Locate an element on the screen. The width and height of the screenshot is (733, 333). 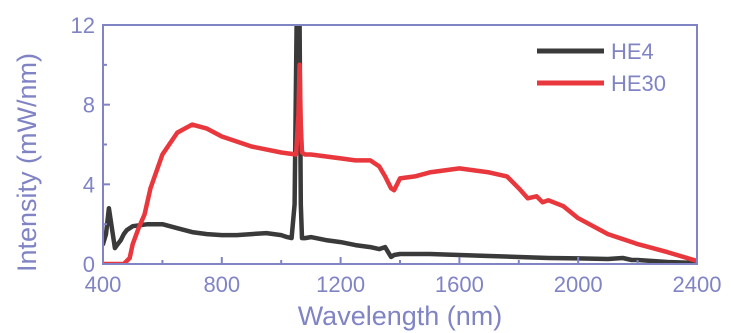
x-tick-label: 1200 is located at coordinates (340, 284).